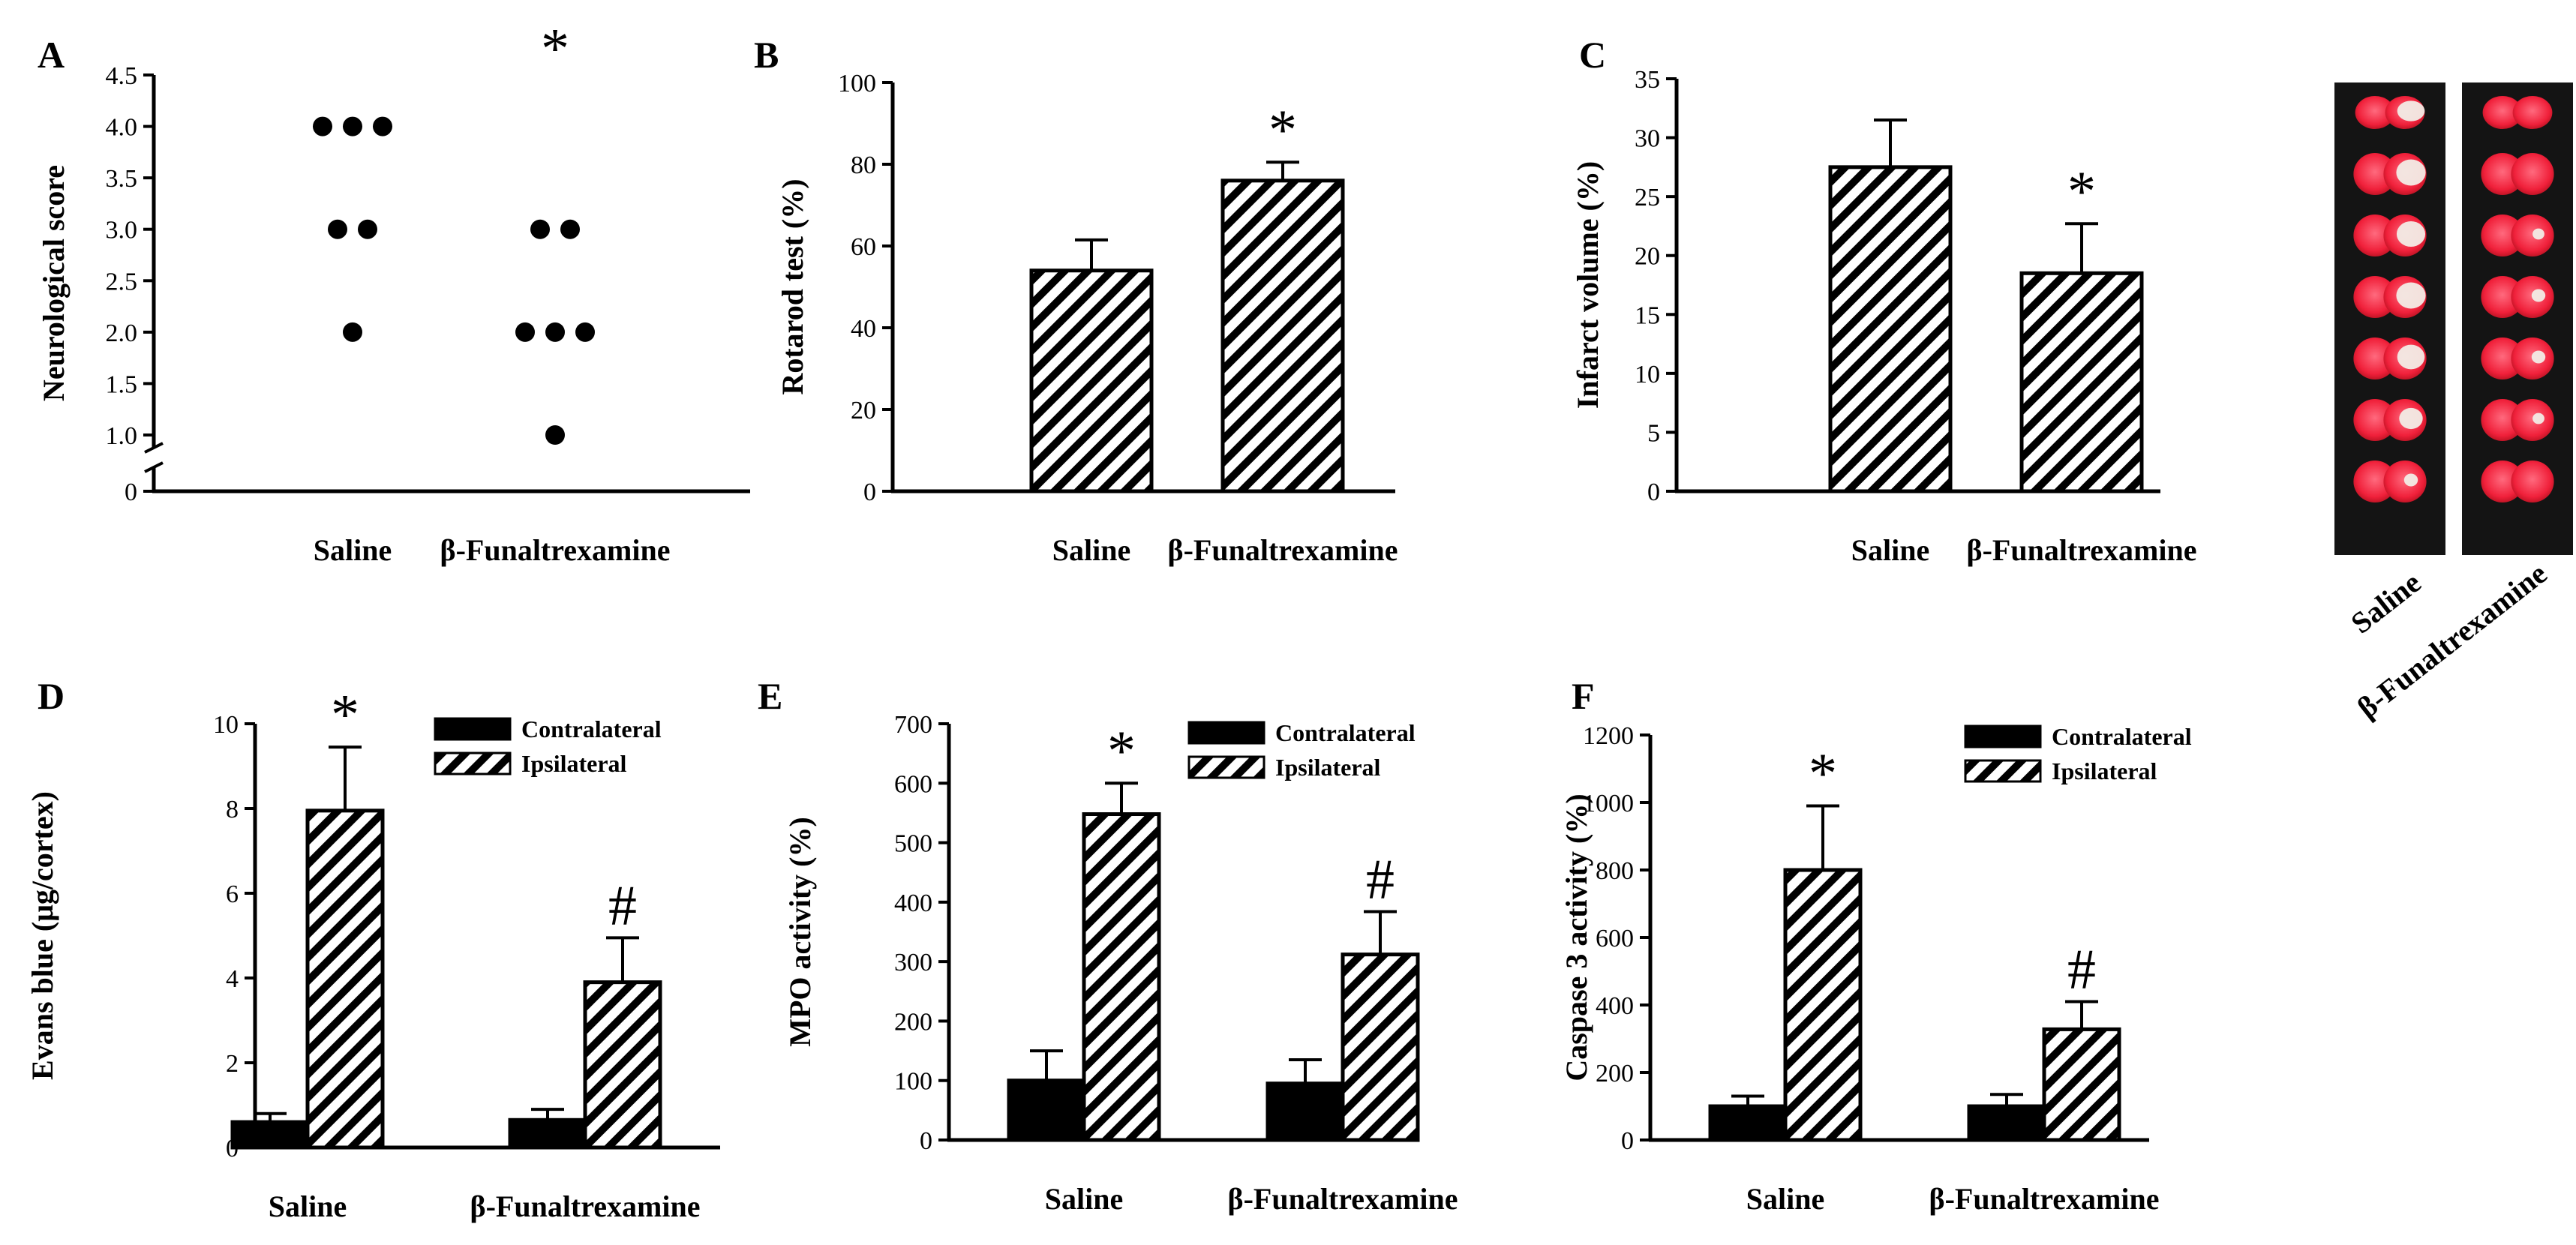 The width and height of the screenshot is (2576, 1245). I want to click on y-axis-label: Evans blue (μg/cortex), so click(42, 935).